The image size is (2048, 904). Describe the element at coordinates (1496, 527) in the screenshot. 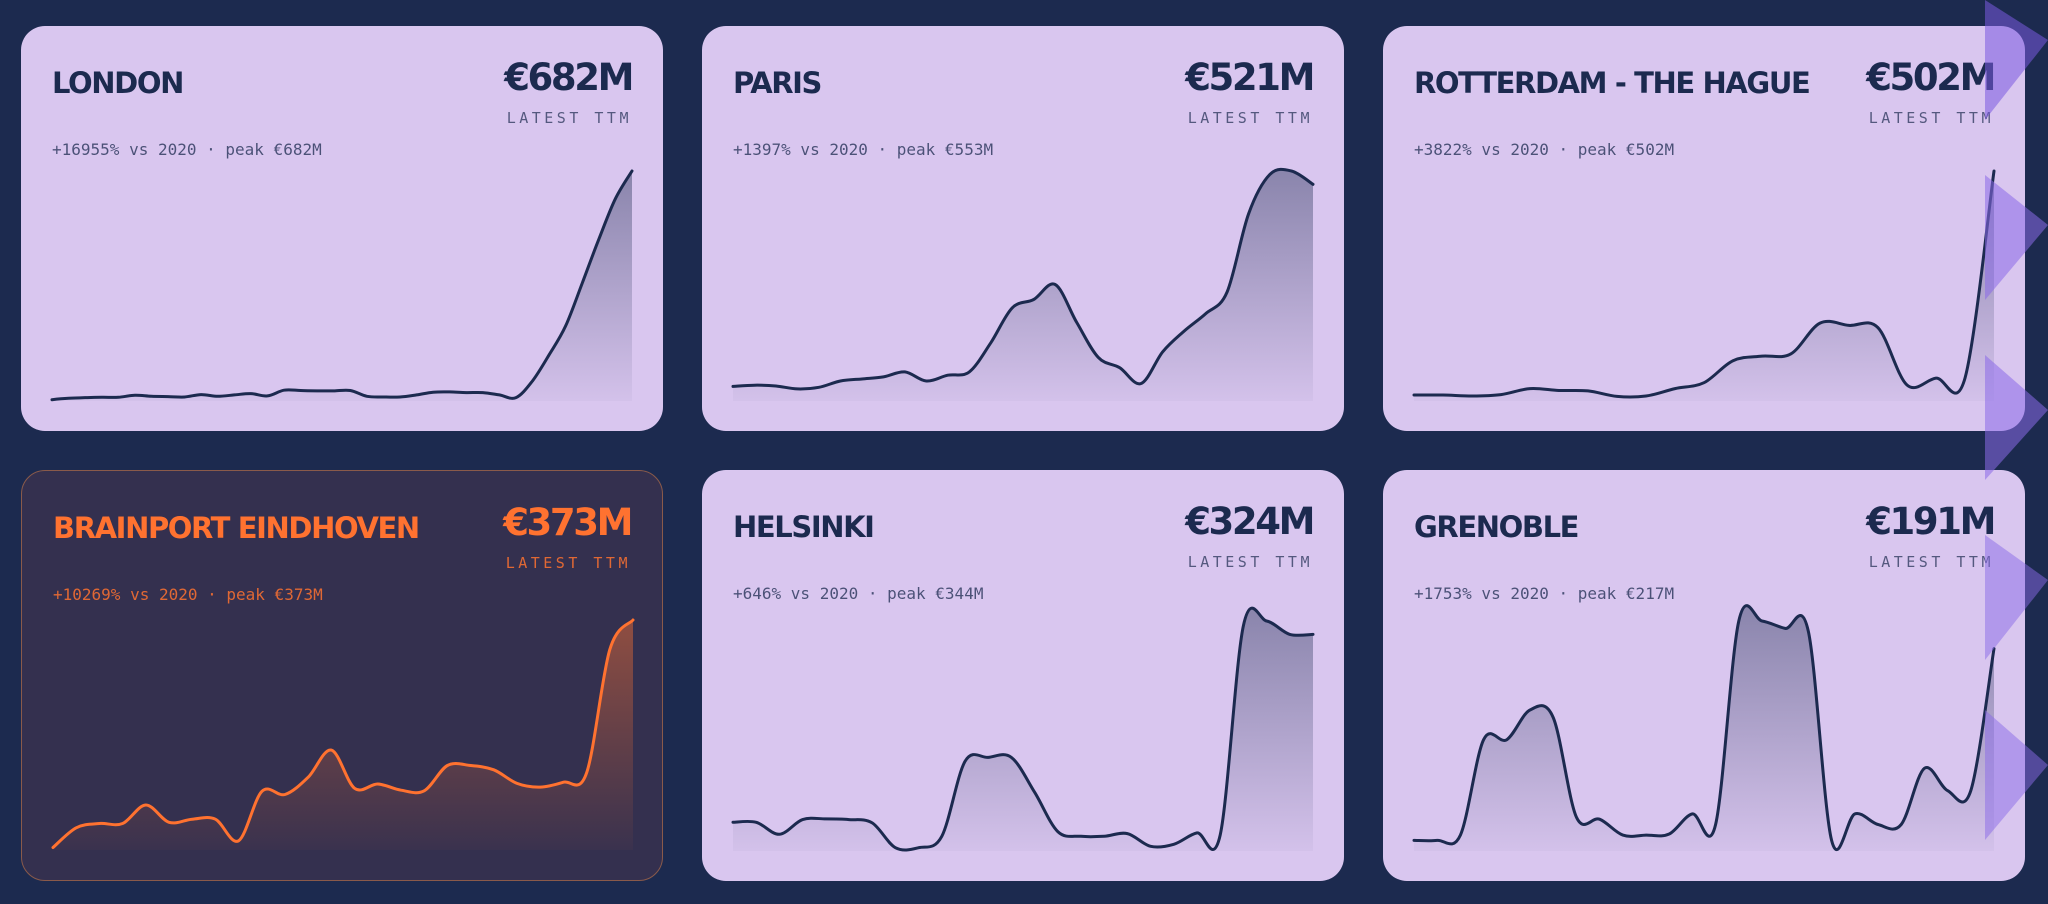

I see `city-name: GRENOBLE` at that location.